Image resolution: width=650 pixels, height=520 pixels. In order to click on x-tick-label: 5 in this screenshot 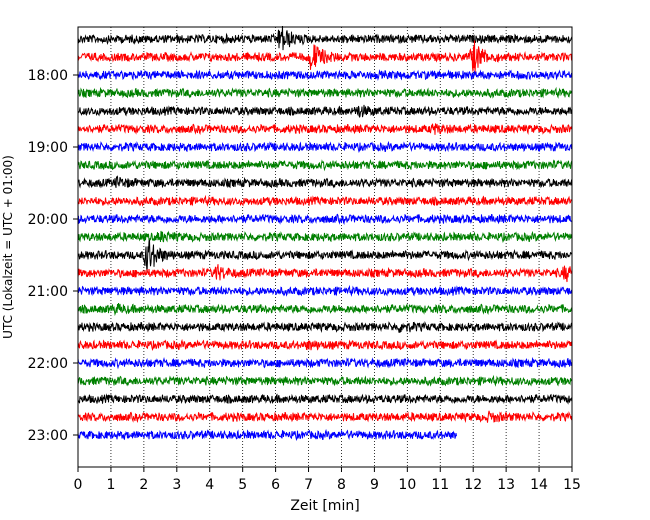, I will do `click(242, 485)`.